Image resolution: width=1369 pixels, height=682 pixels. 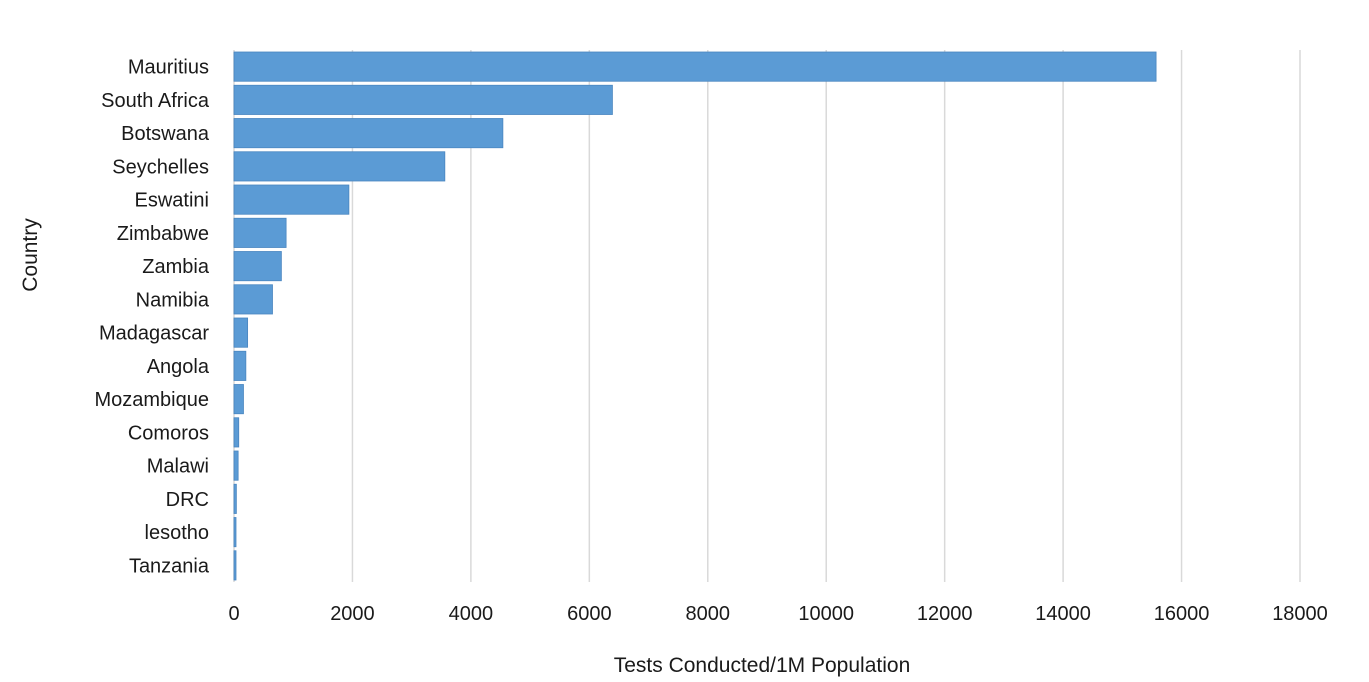 I want to click on bar-zimbabwe, so click(x=260, y=232).